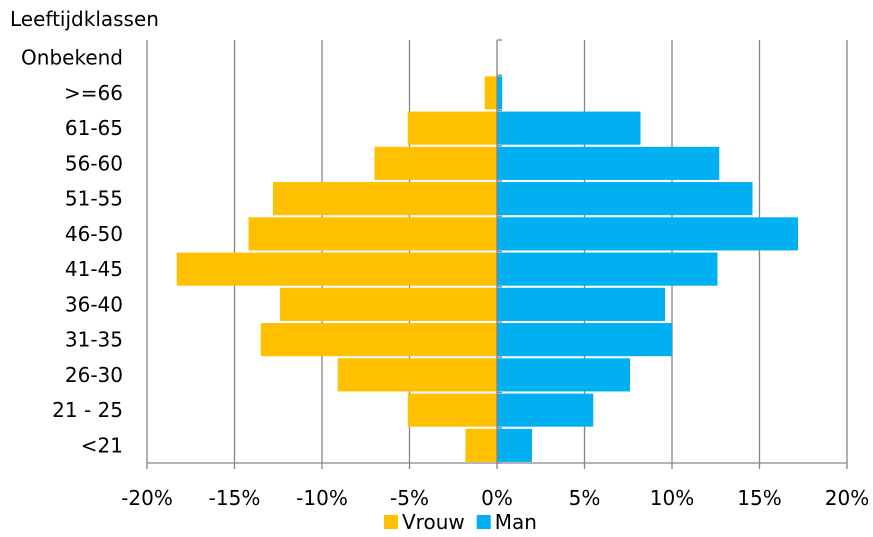  I want to click on x-tick-label-7: 15%, so click(759, 498).